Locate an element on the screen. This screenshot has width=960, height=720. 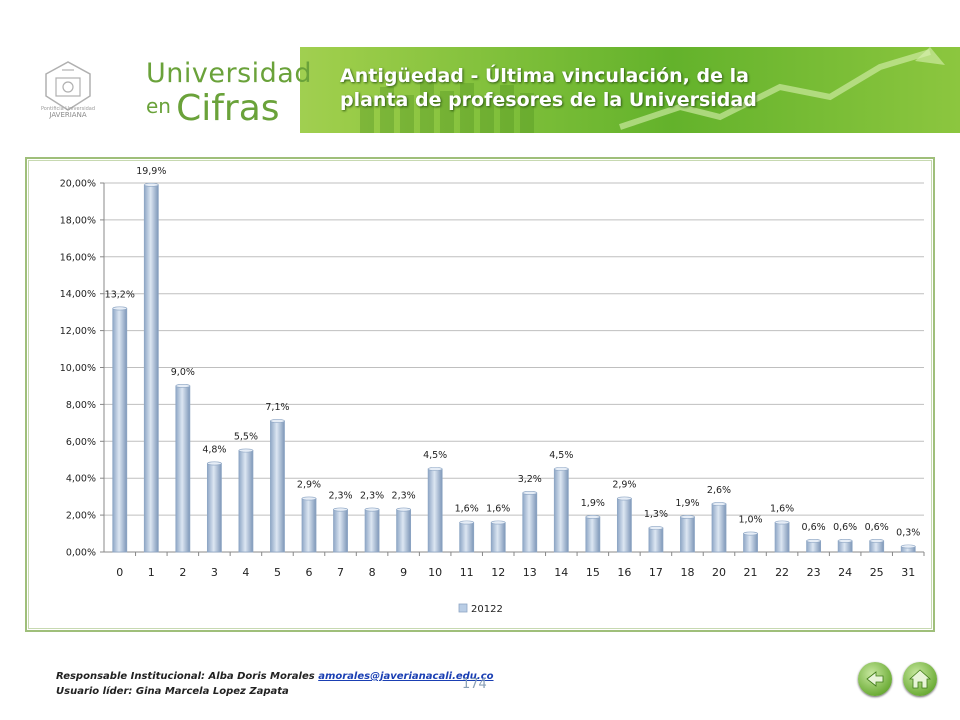
legend-swatch is located at coordinates (463, 608).